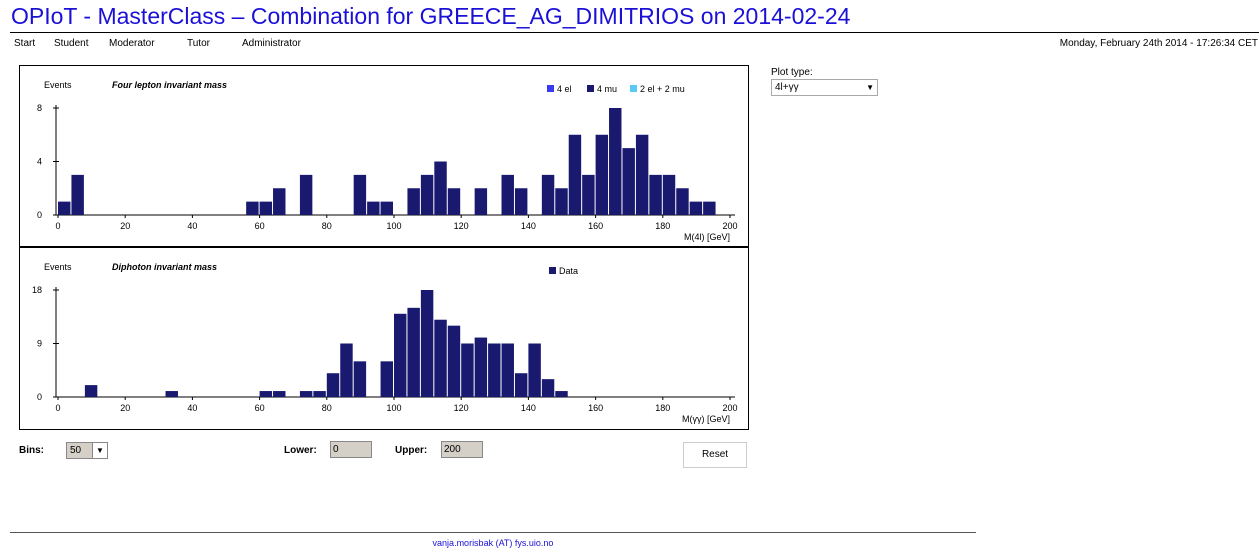 The width and height of the screenshot is (1259, 559). I want to click on title-divider, so click(634, 32).